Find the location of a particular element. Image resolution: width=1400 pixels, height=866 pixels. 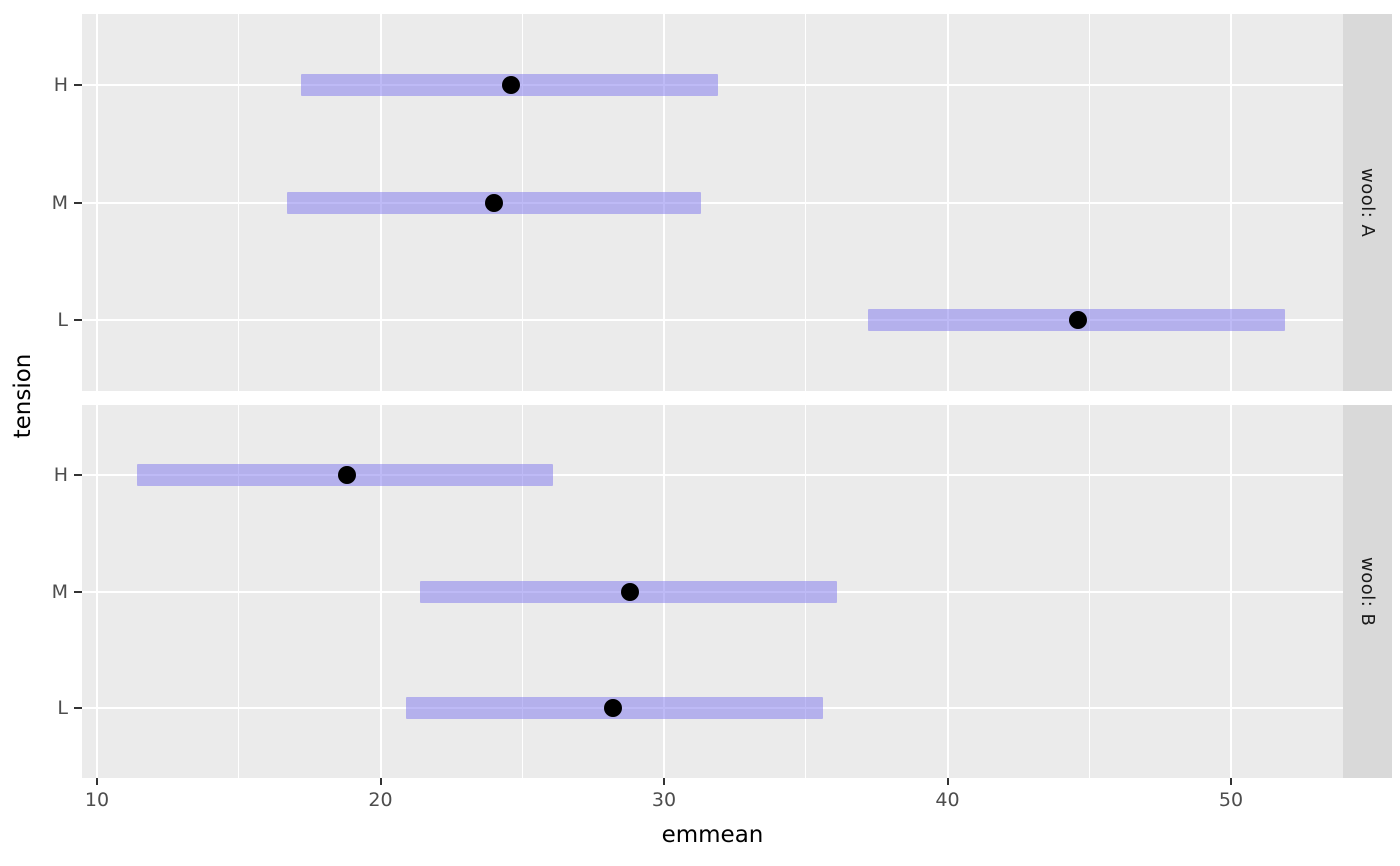

x-tick-label: 50 is located at coordinates (1231, 800).